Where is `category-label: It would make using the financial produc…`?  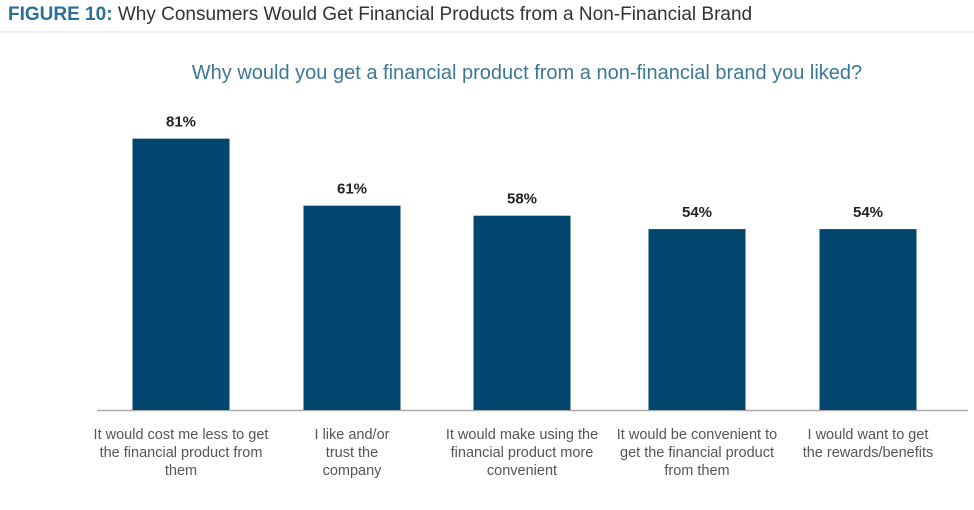 category-label: It would make using the financial produc… is located at coordinates (522, 453).